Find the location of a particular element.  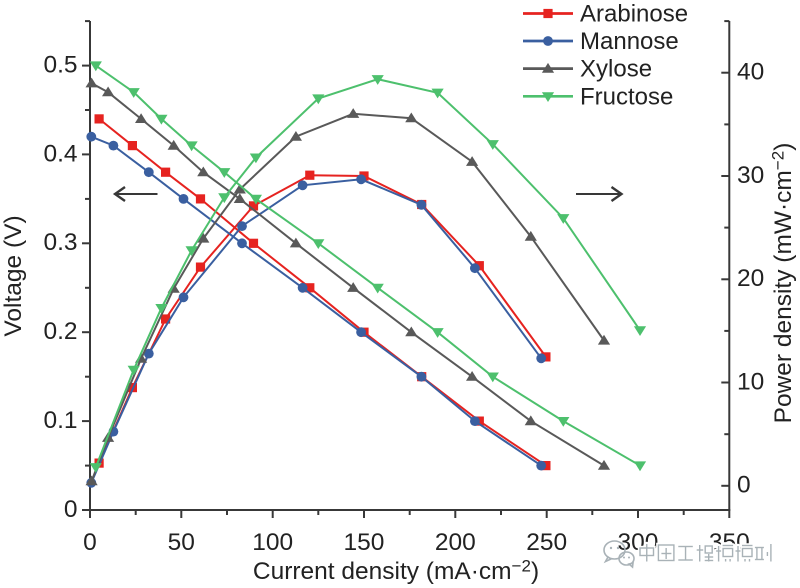

svg-text: Xylose is located at coordinates (616, 69).